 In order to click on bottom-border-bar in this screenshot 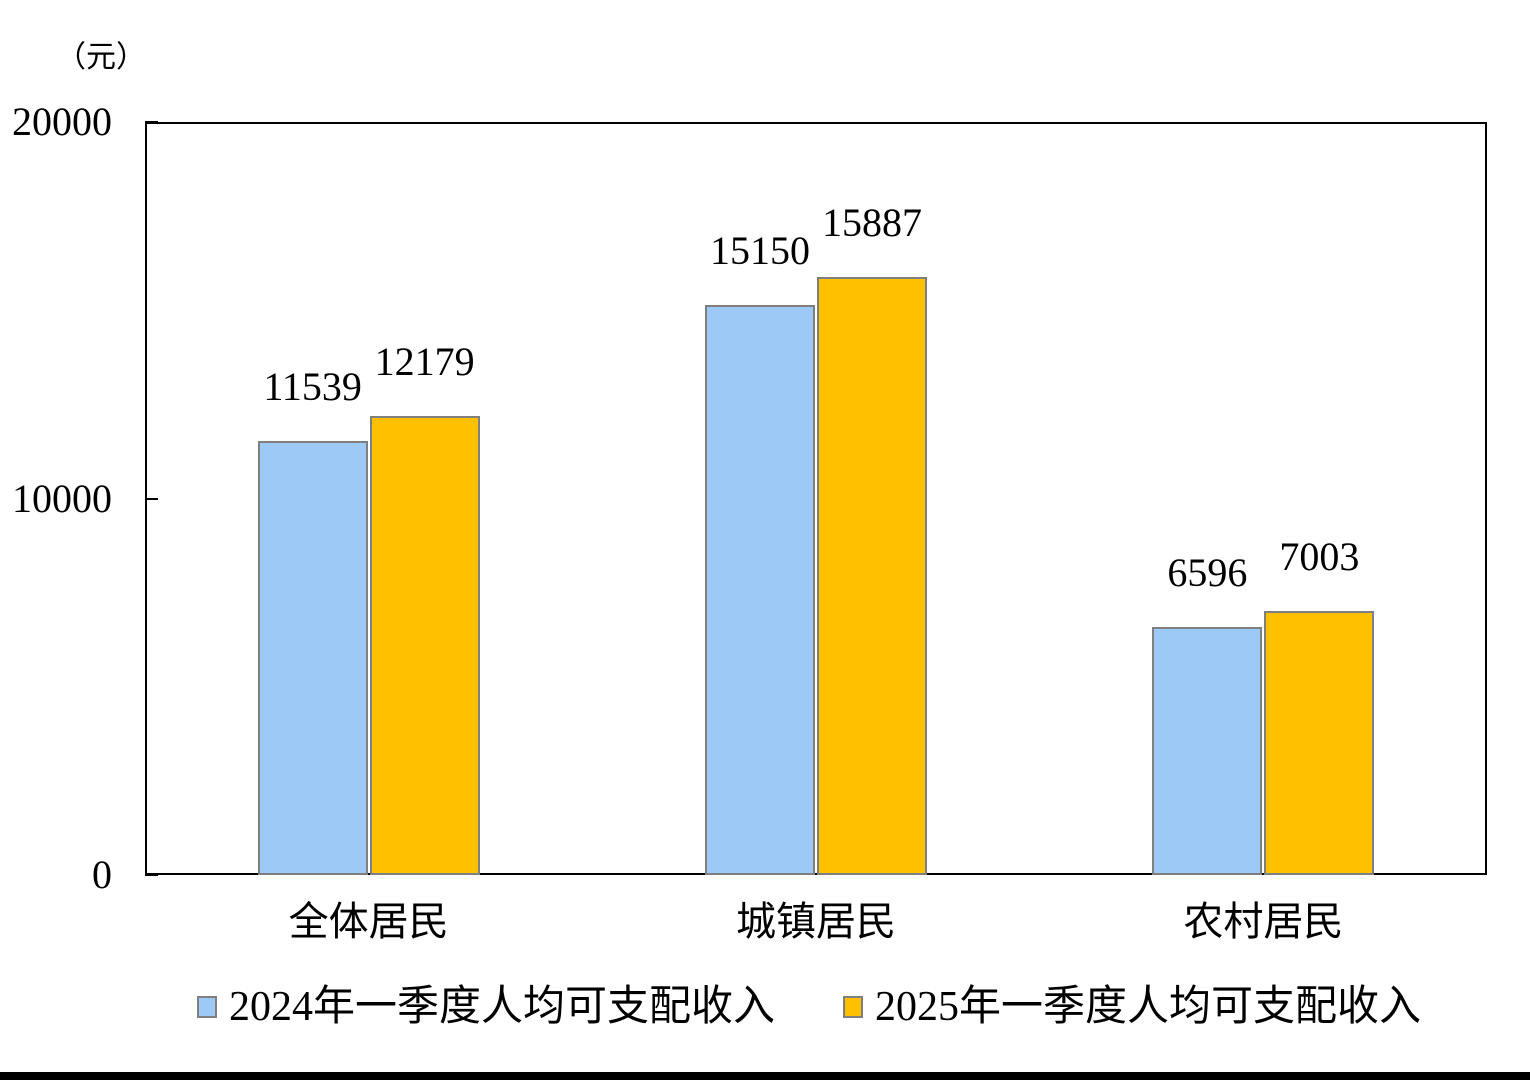, I will do `click(765, 1076)`.